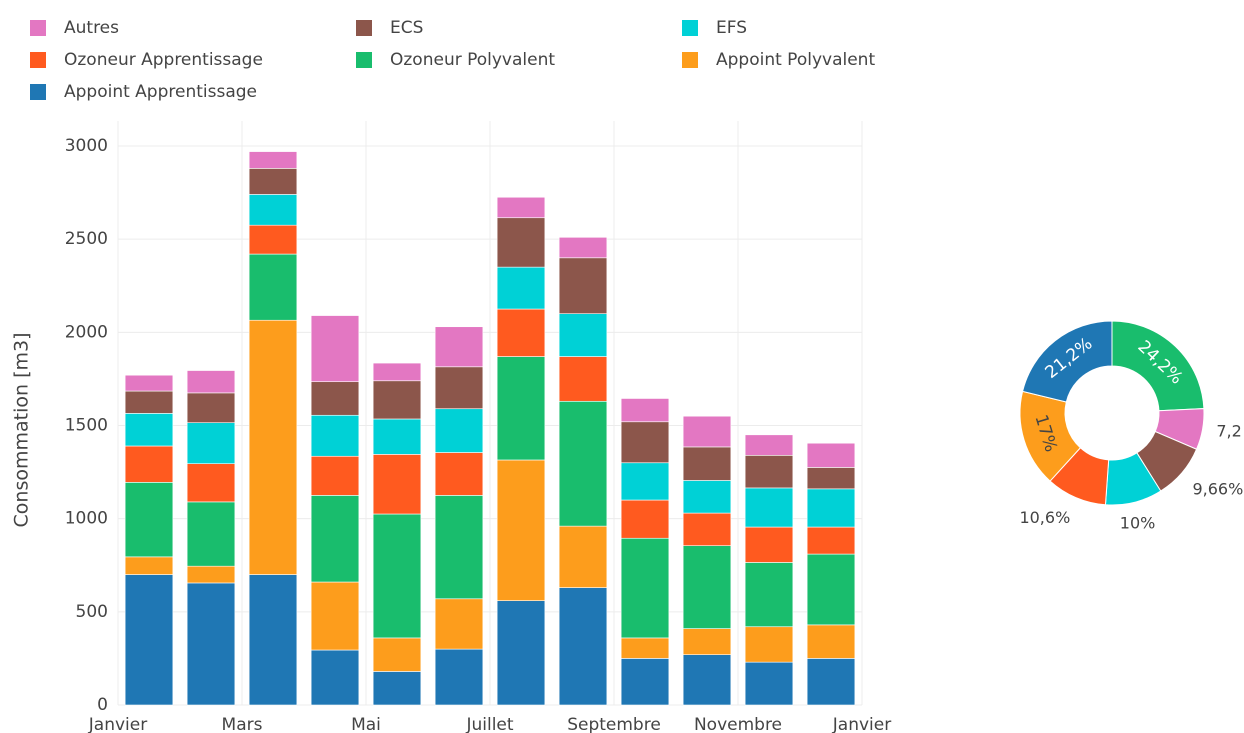 Image resolution: width=1244 pixels, height=733 pixels. Describe the element at coordinates (731, 28) in the screenshot. I see `legend-label: EFS` at that location.